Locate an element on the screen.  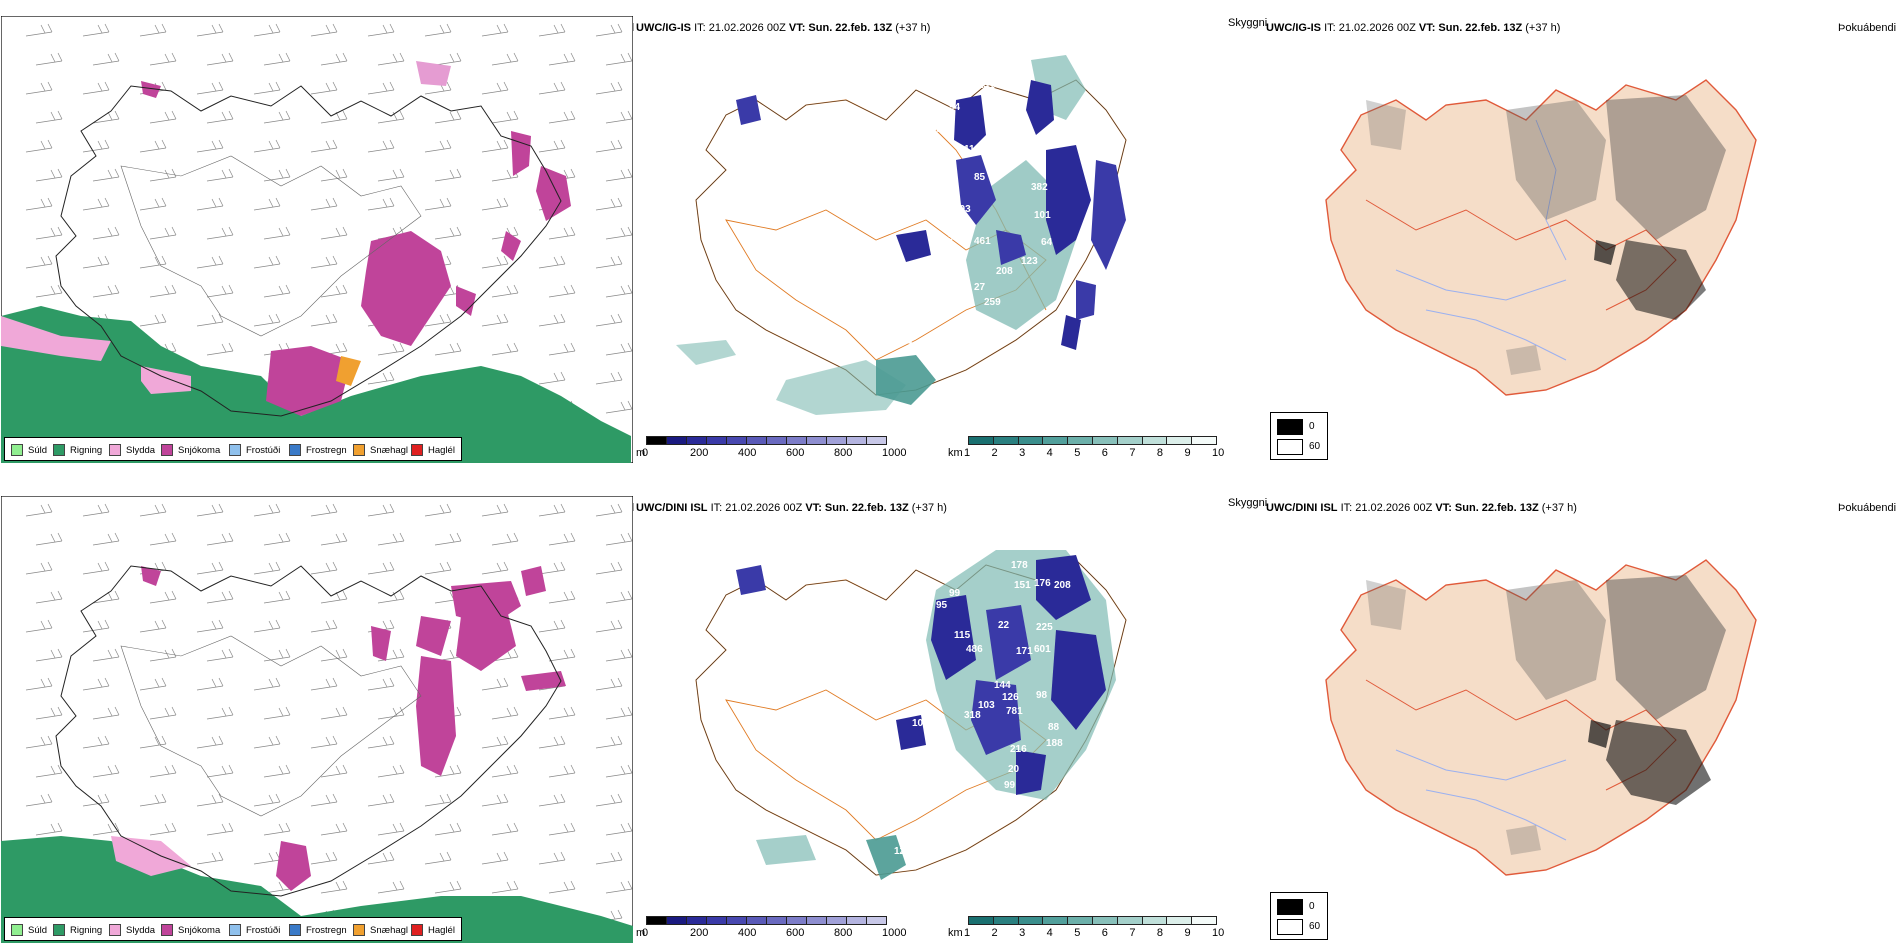
ceiling-value-label: 126 is located at coordinates (1010, 697).